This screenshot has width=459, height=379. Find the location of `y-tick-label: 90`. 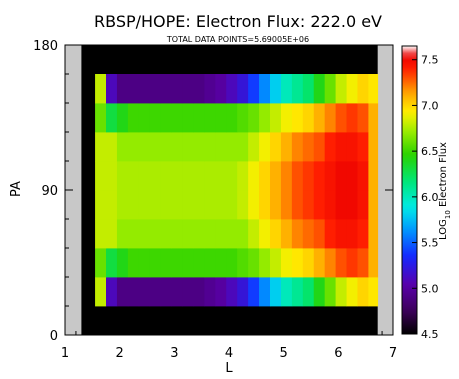

y-tick-label: 90 is located at coordinates (49, 191).